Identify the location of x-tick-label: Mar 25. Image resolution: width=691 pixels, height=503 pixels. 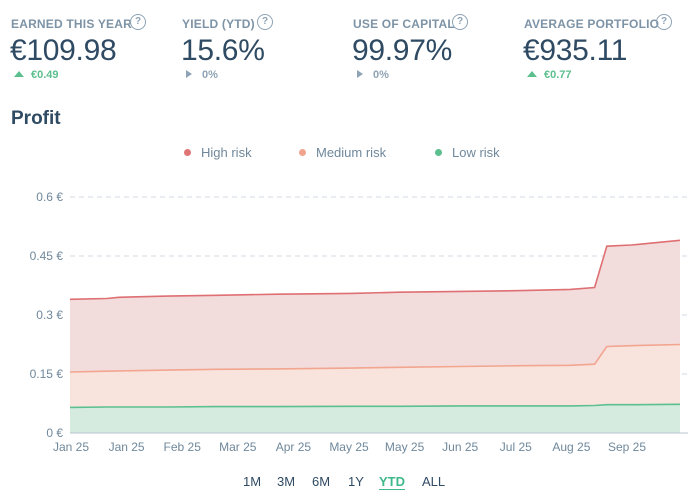
(238, 447).